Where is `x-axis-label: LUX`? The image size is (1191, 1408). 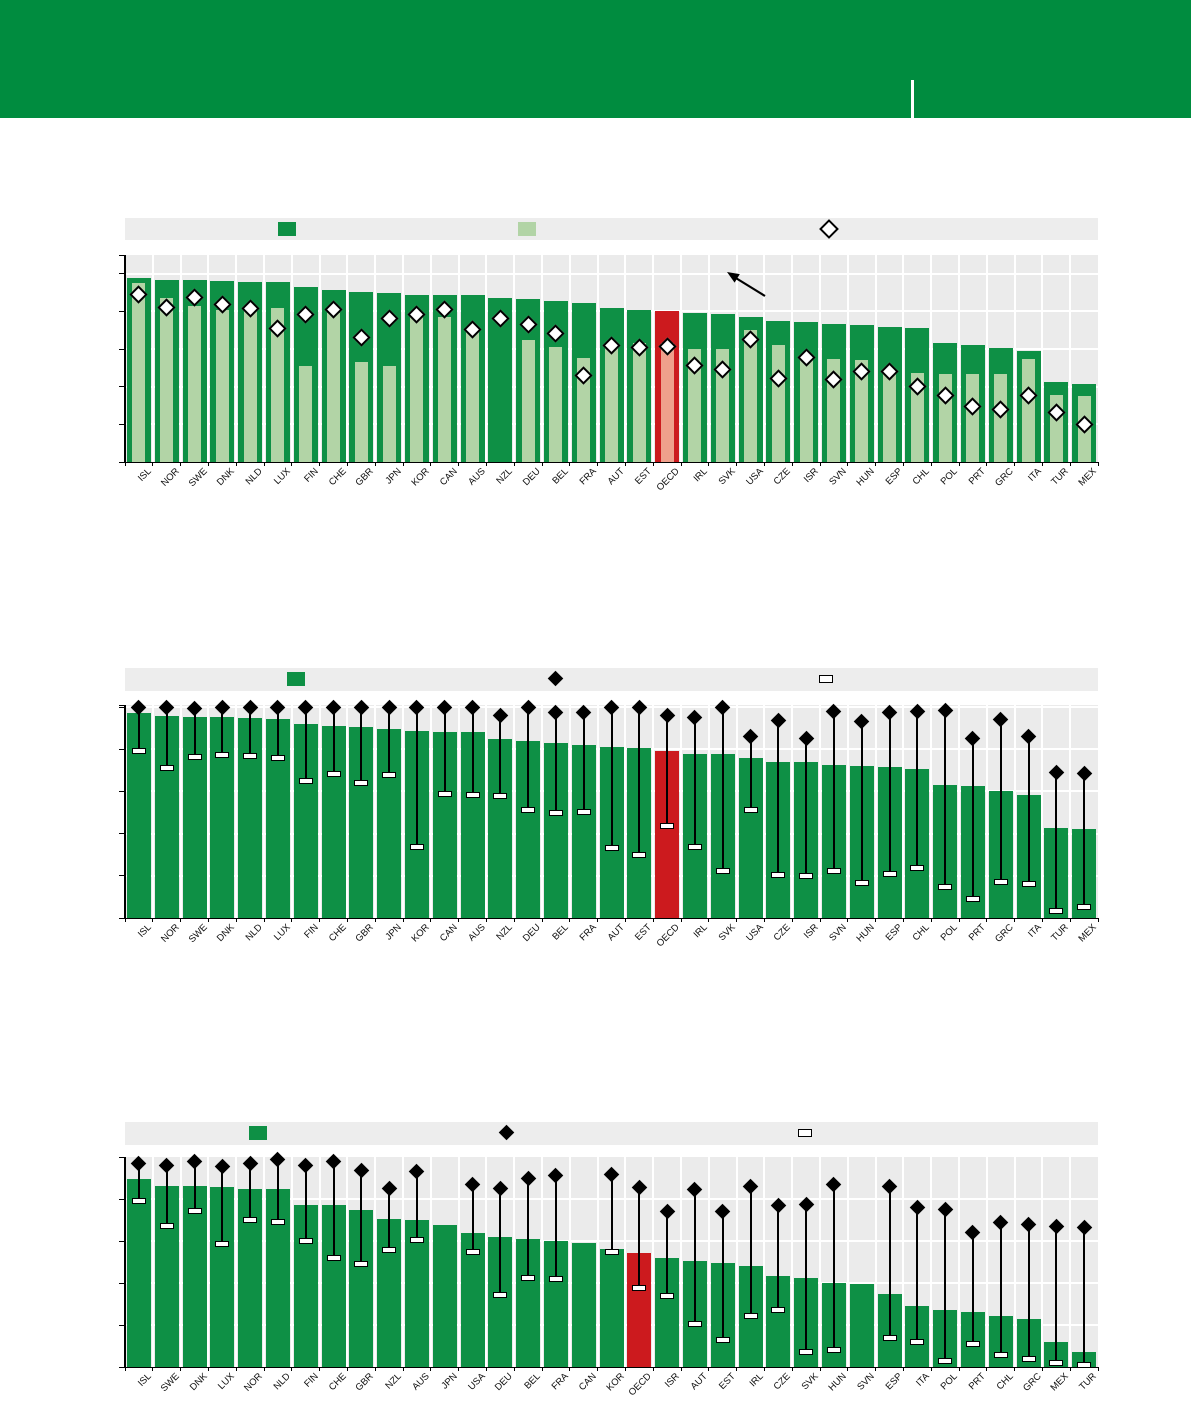 x-axis-label: LUX is located at coordinates (282, 932).